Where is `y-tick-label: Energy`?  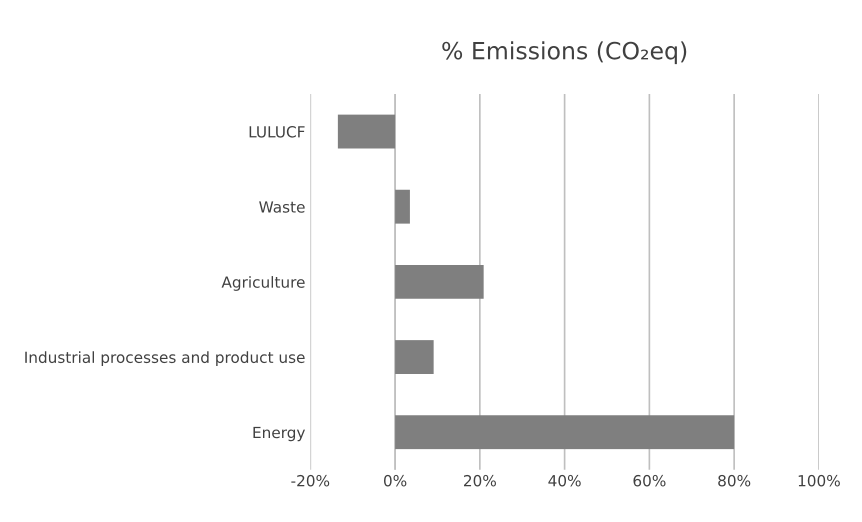
y-tick-label: Energy is located at coordinates (279, 434).